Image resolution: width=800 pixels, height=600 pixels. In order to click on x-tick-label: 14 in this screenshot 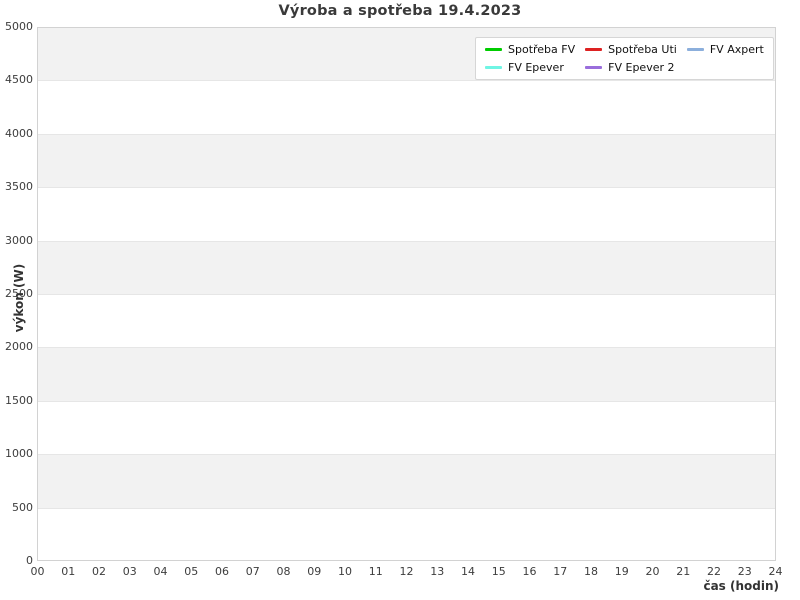, I will do `click(468, 571)`.